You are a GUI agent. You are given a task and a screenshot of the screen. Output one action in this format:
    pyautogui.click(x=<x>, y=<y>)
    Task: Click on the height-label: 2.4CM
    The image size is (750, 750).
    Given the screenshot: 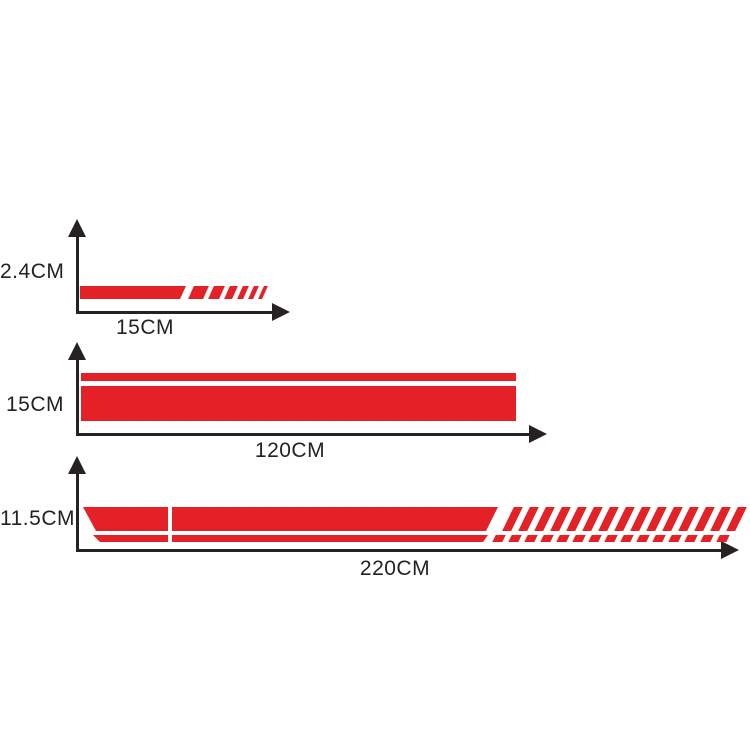 What is the action you would take?
    pyautogui.click(x=32, y=271)
    